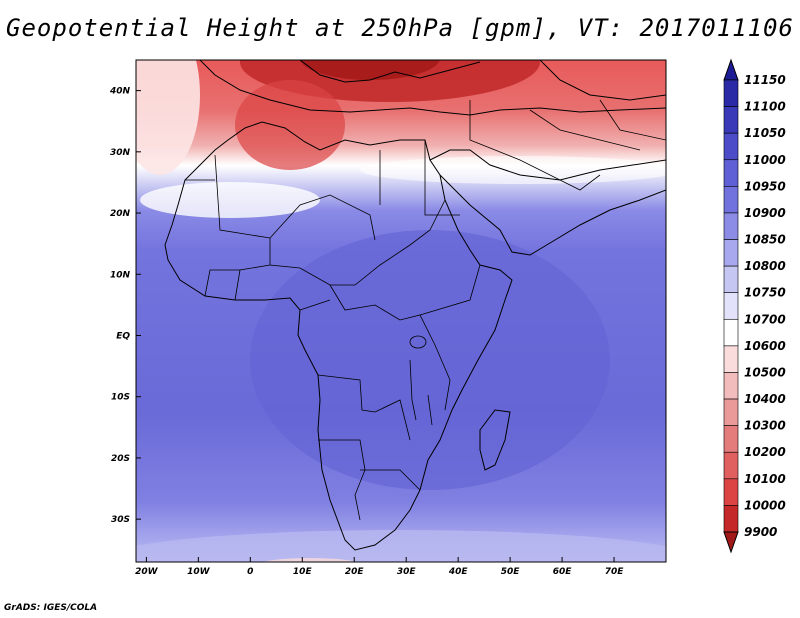  What do you see at coordinates (765, 107) in the screenshot?
I see `colorbar-label: 11100` at bounding box center [765, 107].